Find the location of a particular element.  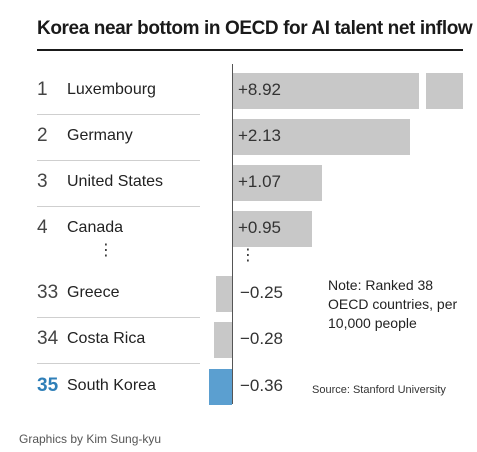

rank-label: 3 is located at coordinates (42, 181).